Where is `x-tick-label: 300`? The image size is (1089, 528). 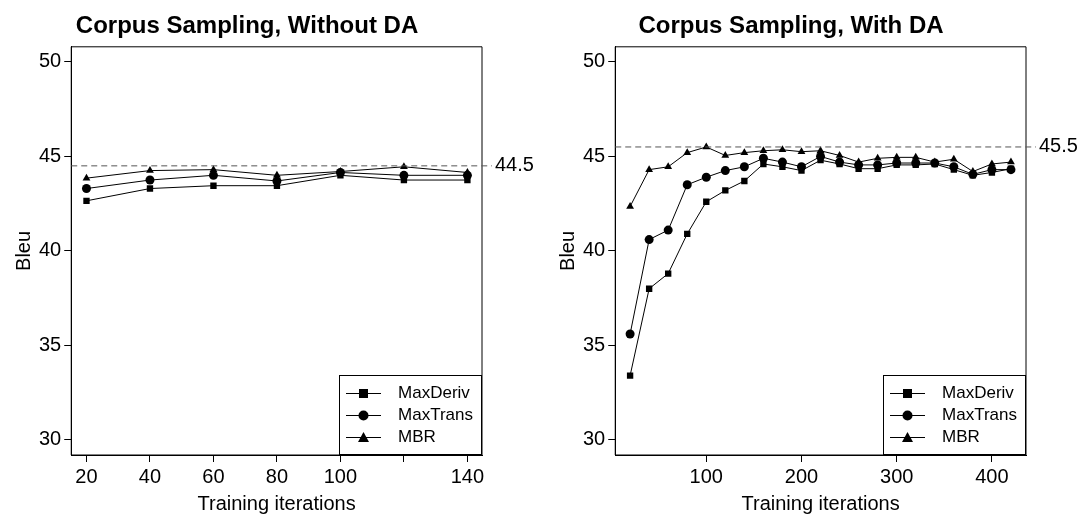
x-tick-label: 300 is located at coordinates (897, 475).